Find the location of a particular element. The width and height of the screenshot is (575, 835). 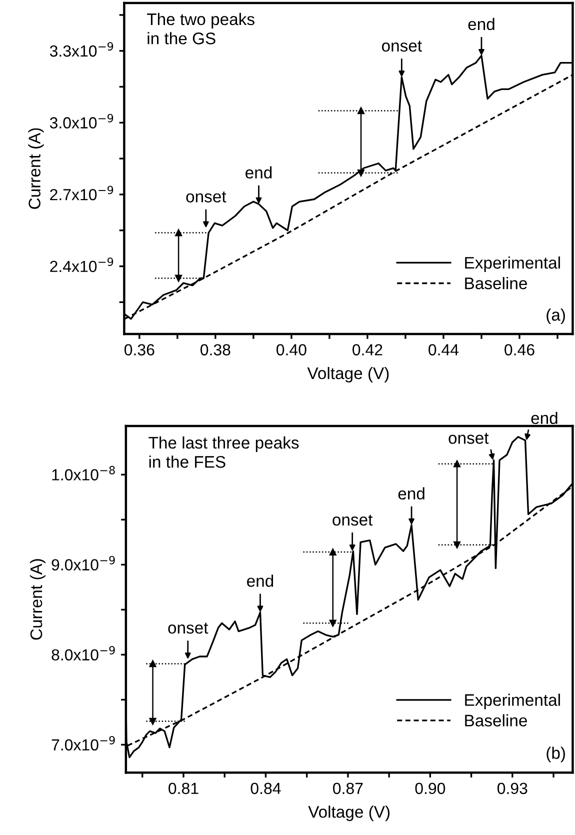

x-tick-label: 0.44 is located at coordinates (443, 350).